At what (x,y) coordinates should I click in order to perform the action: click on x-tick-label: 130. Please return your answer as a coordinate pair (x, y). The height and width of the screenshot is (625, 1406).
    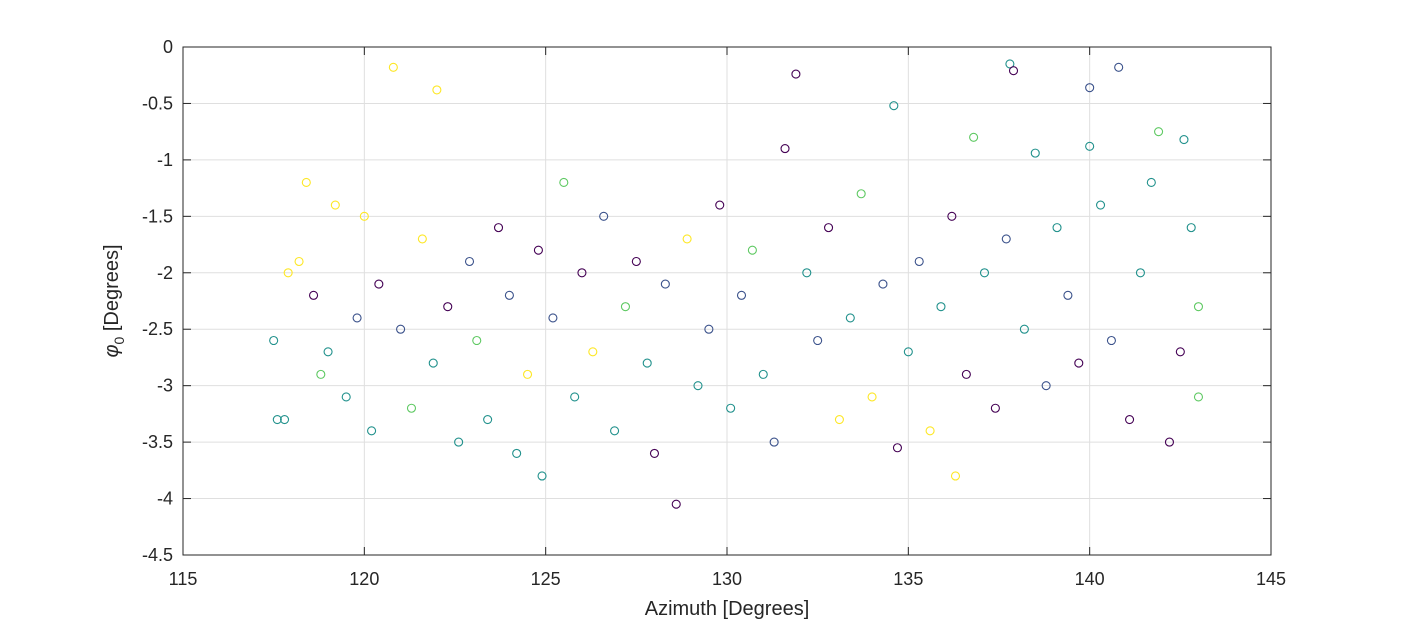
    Looking at the image, I should click on (727, 579).